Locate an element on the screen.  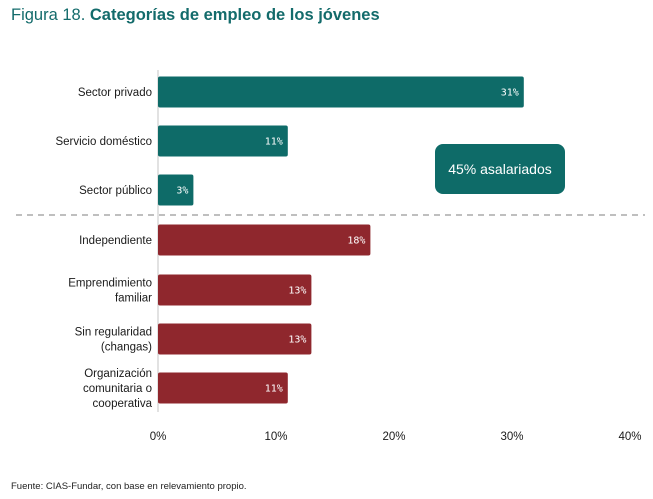
x-tick-label-4: 40% is located at coordinates (629, 437).